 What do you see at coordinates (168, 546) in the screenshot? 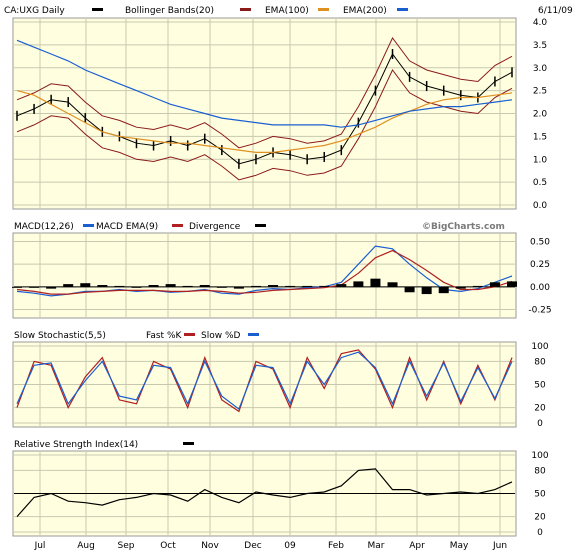
I see `month-label: Oct` at bounding box center [168, 546].